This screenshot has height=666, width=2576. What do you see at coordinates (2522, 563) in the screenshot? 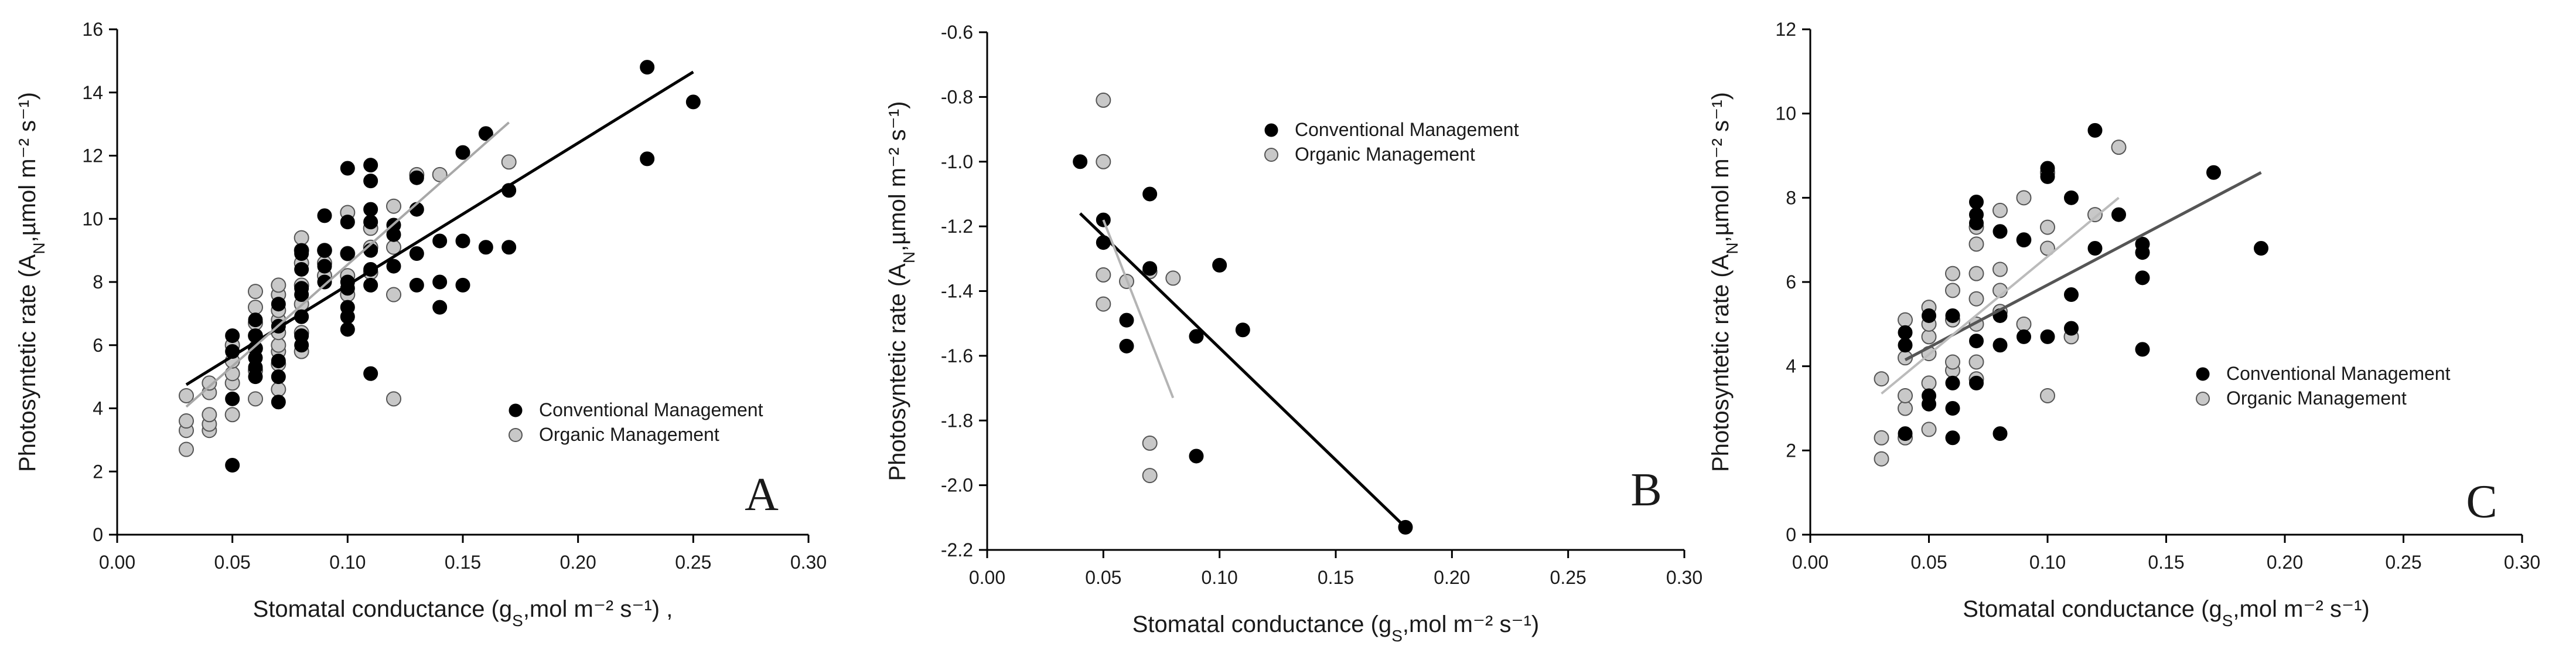
I see `x-tick-label: 0.30` at bounding box center [2522, 563].